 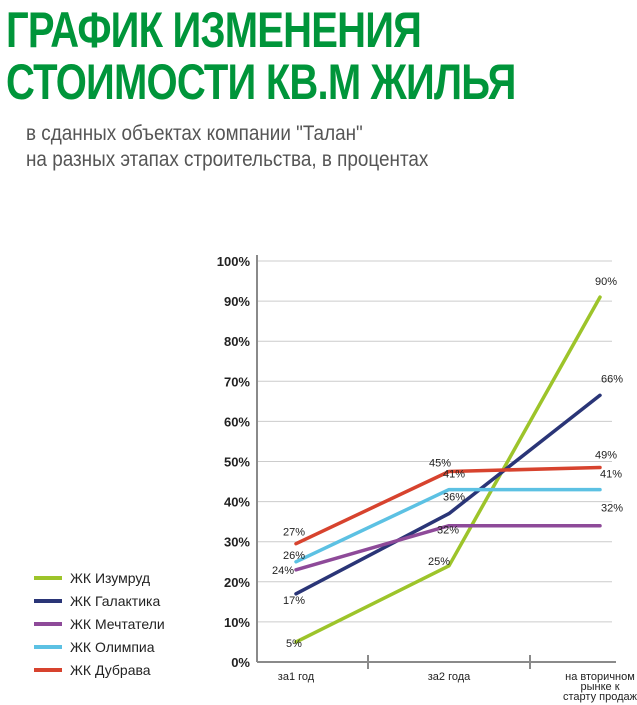 I want to click on legend-label: ЖК Мечтатели, so click(x=117, y=623).